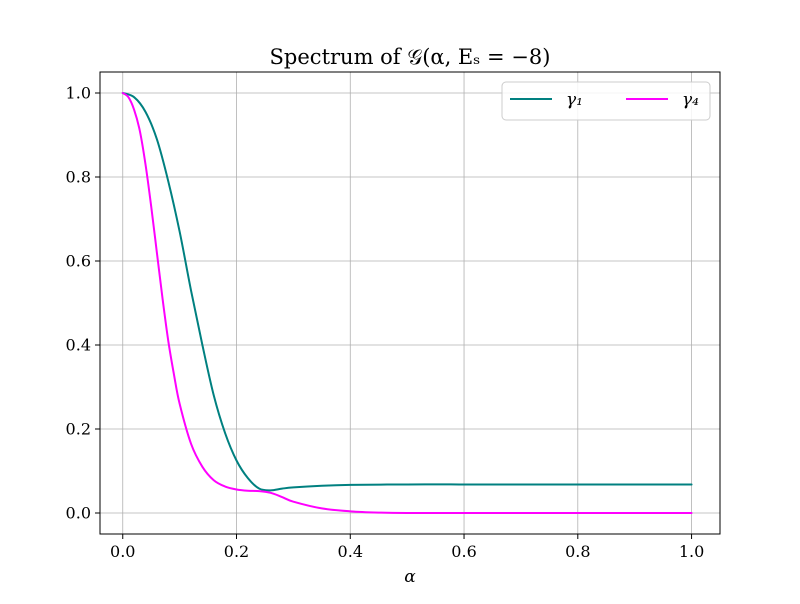 The width and height of the screenshot is (800, 604). Describe the element at coordinates (78, 93) in the screenshot. I see `y-tick-label: 1.0` at that location.